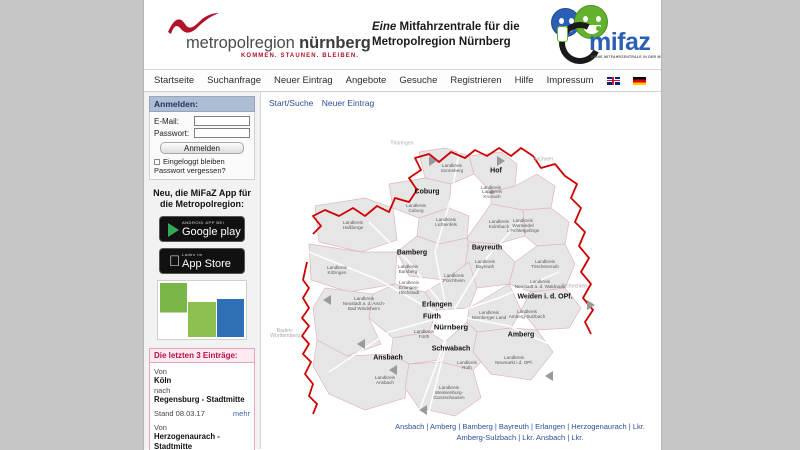 The width and height of the screenshot is (800, 450). Describe the element at coordinates (591, 22) in the screenshot. I see `smiley-green-icon` at that location.